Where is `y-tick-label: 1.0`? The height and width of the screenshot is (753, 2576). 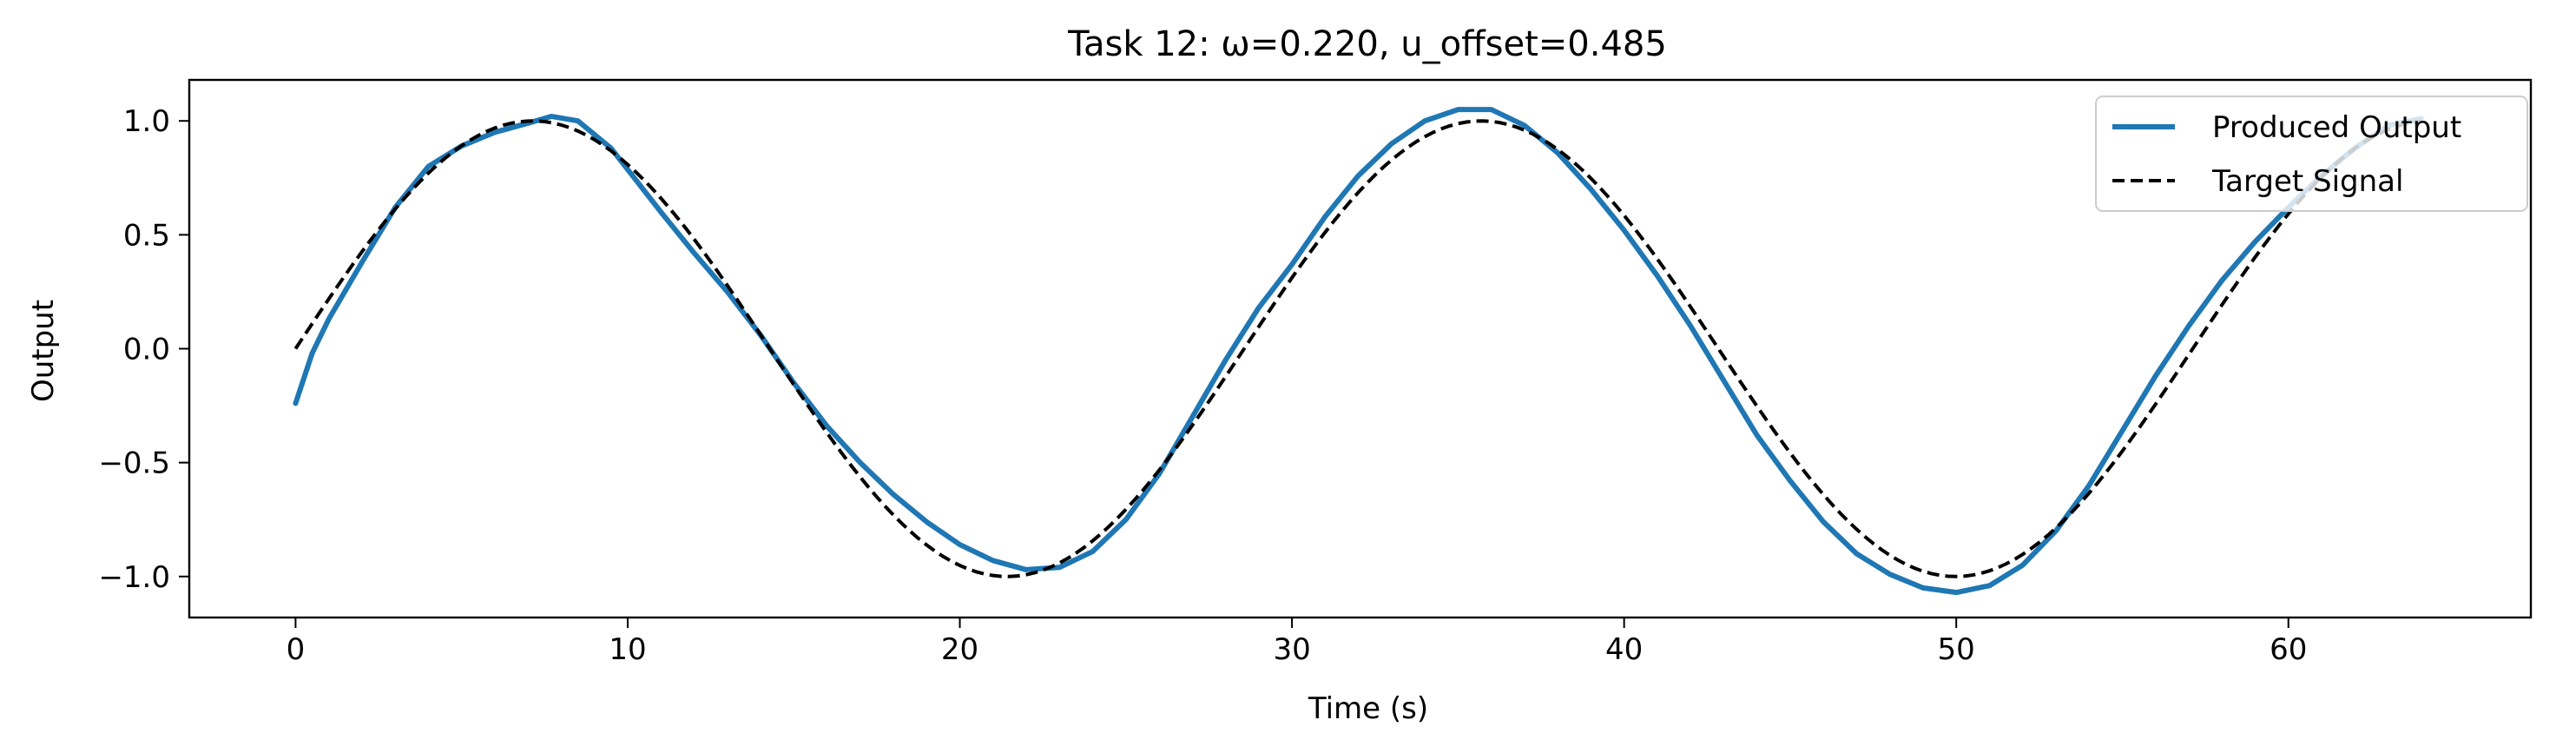
y-tick-label: 1.0 is located at coordinates (146, 122).